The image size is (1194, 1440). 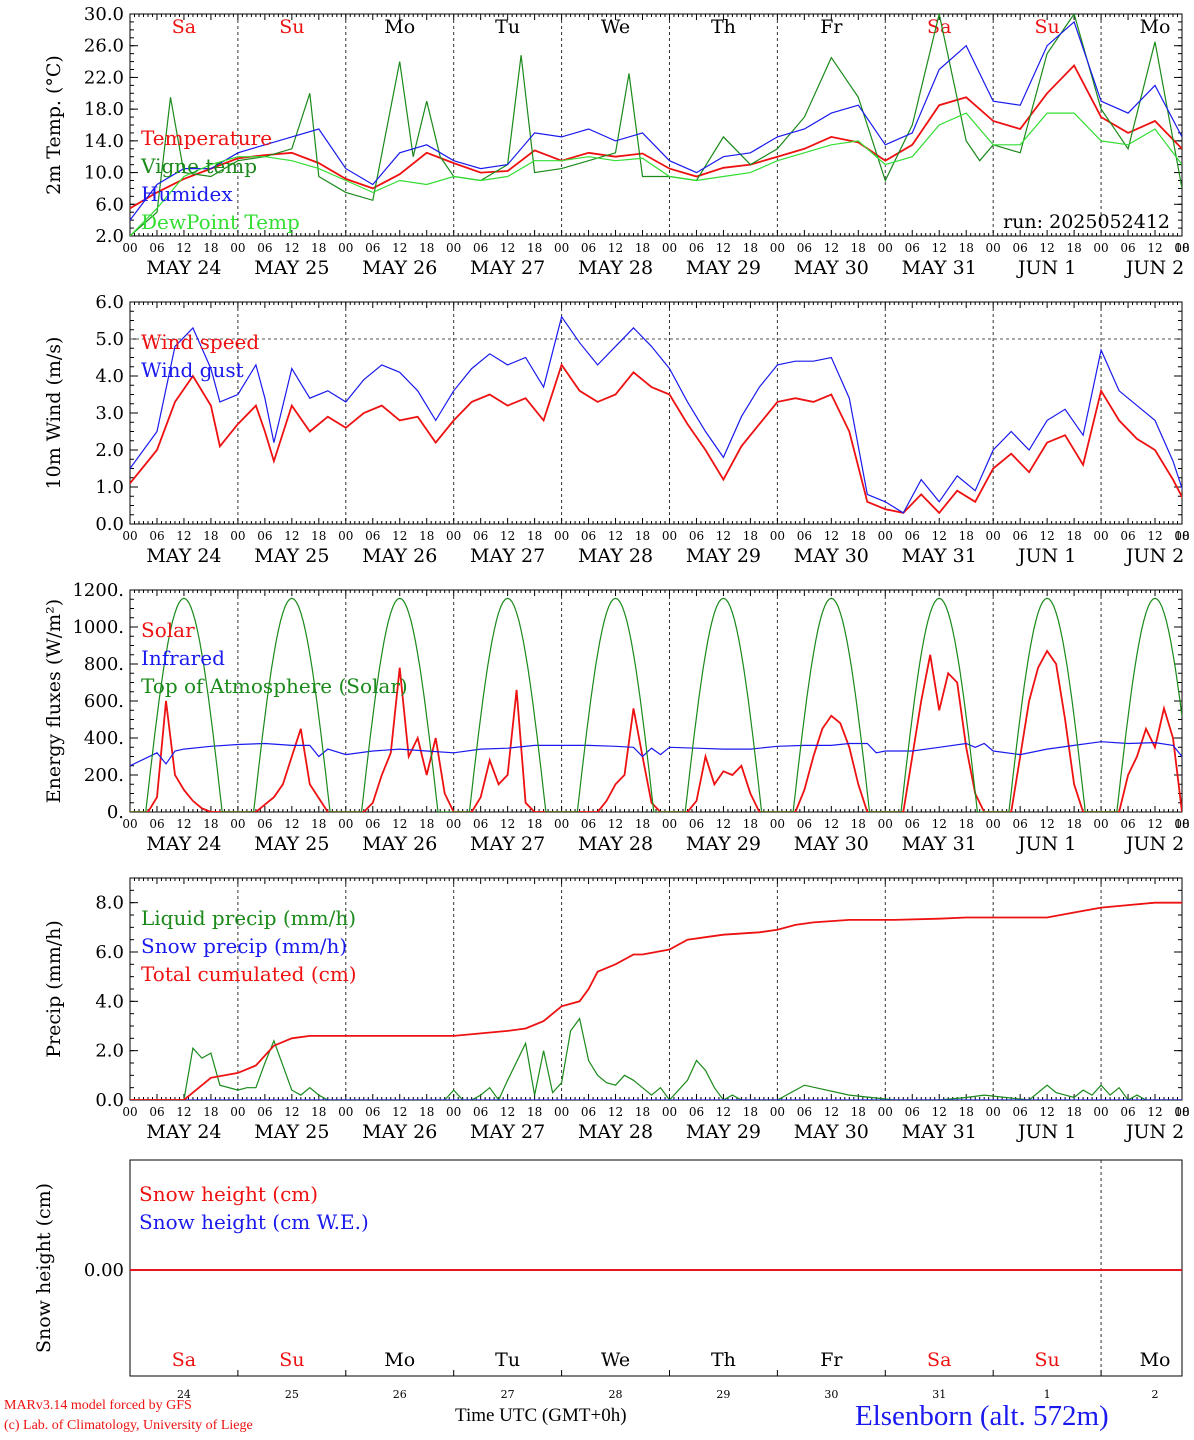 What do you see at coordinates (104, 1270) in the screenshot?
I see `y-tick-label: 0.00` at bounding box center [104, 1270].